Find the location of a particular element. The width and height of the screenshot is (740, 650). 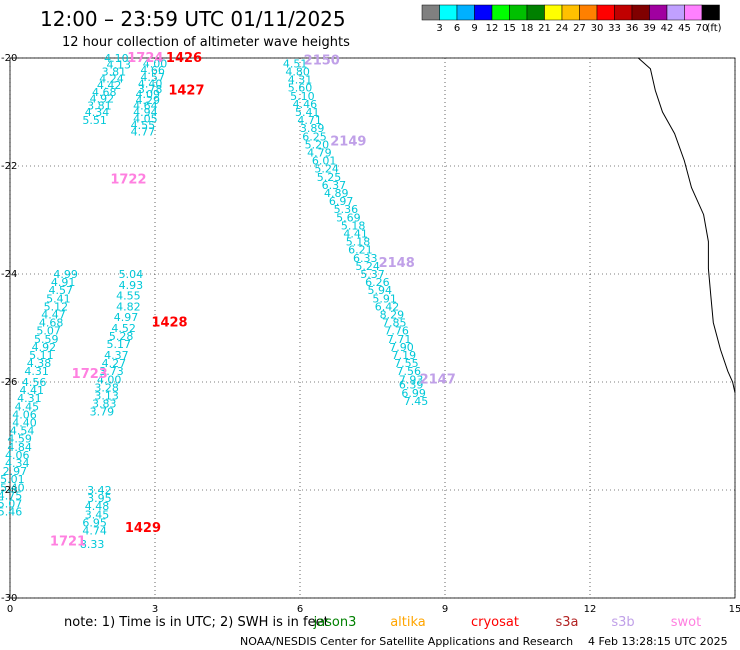

color-scale: 3 6 9 12 15 18 21 24 27 30 33 36 39 42 45 70(ft) is located at coordinates (571, 19).